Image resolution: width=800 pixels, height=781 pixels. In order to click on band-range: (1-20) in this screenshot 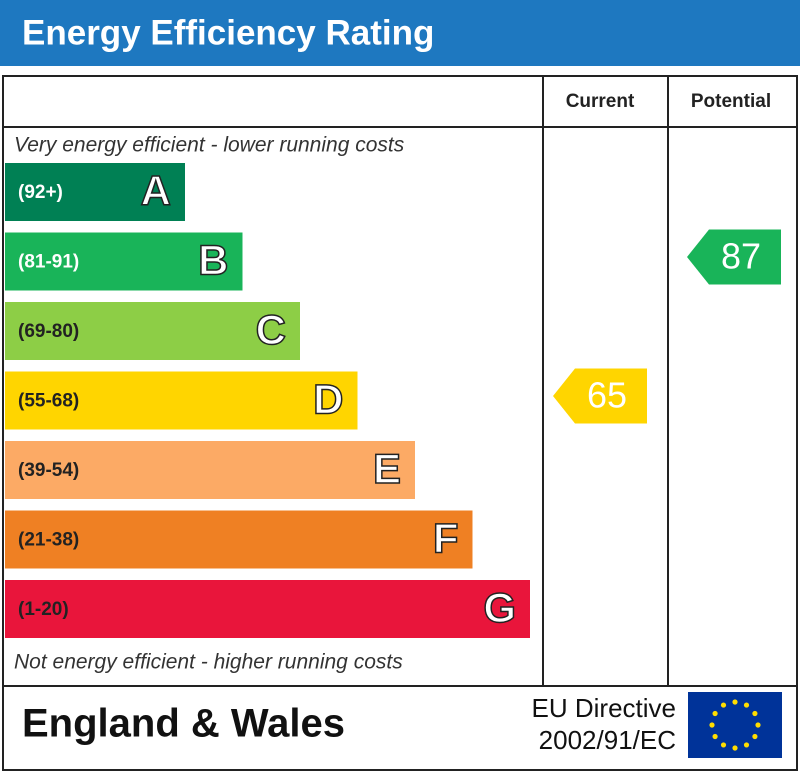, I will do `click(43, 609)`.